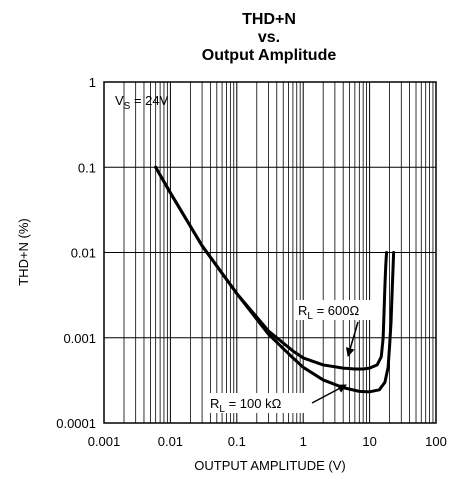 This screenshot has width=458, height=489. I want to click on x-axis-label: OUTPUT AMPLITUDE (V), so click(269, 465).